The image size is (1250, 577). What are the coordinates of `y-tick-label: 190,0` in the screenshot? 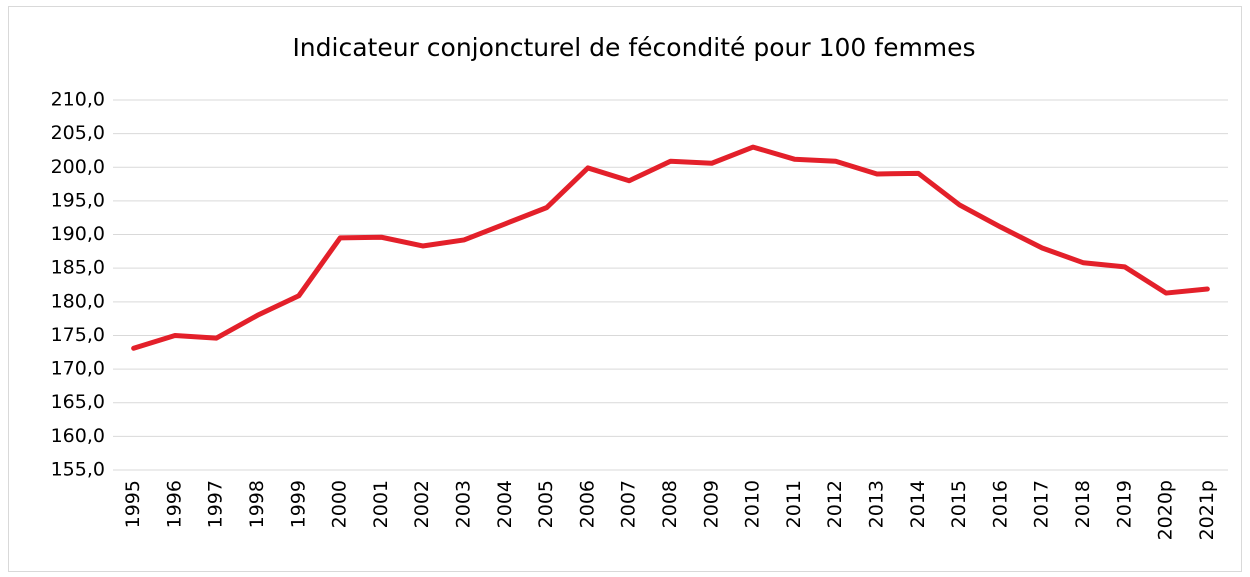 It's located at (78, 234).